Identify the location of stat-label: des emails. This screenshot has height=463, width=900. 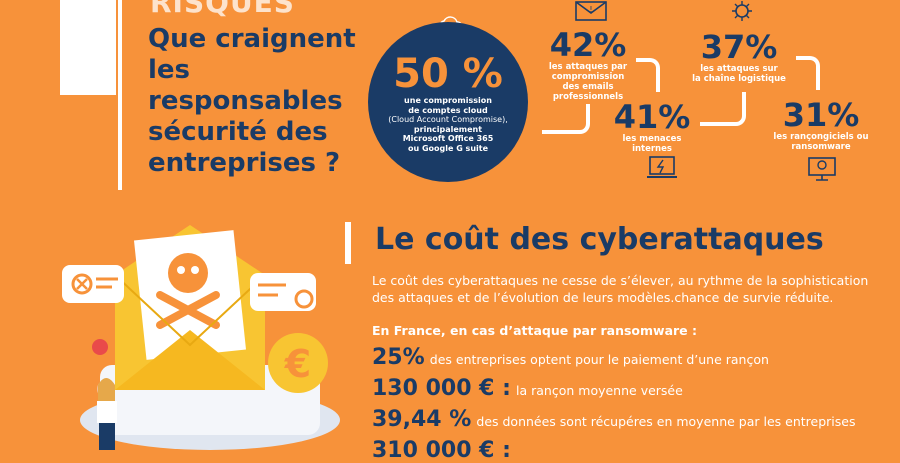
(588, 87).